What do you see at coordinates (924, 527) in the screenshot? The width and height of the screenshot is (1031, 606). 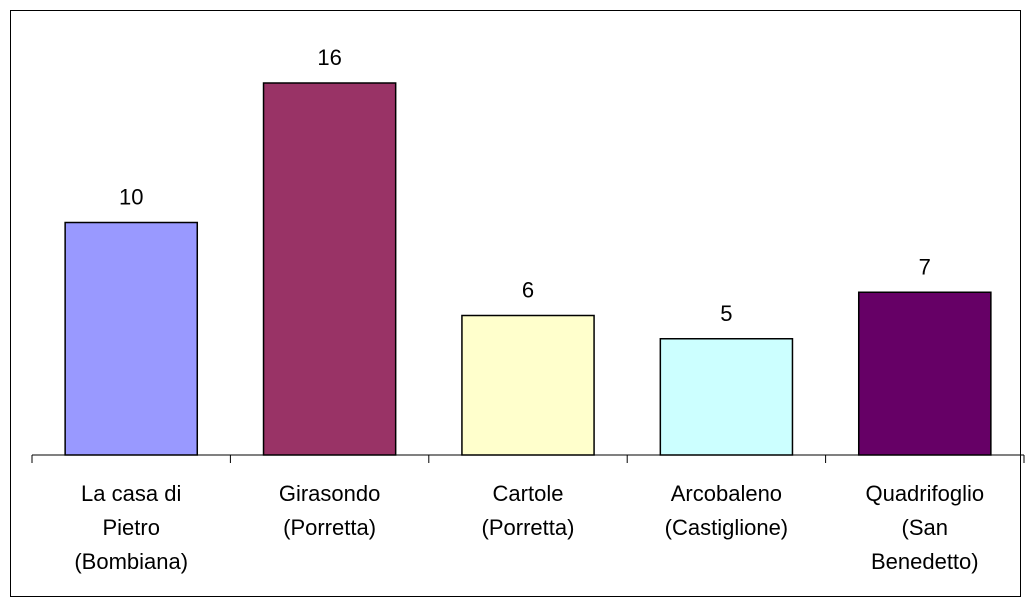 I see `x-tick-label: Quadrifoglio (San Benedetto)` at bounding box center [924, 527].